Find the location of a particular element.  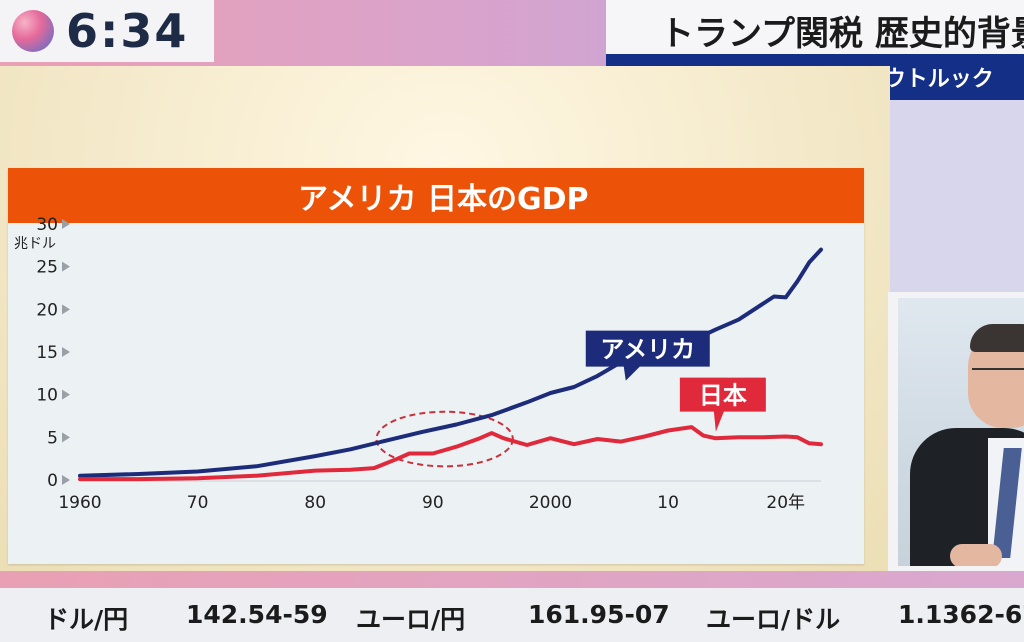

usa-callout-label: アメリカ is located at coordinates (647, 350).